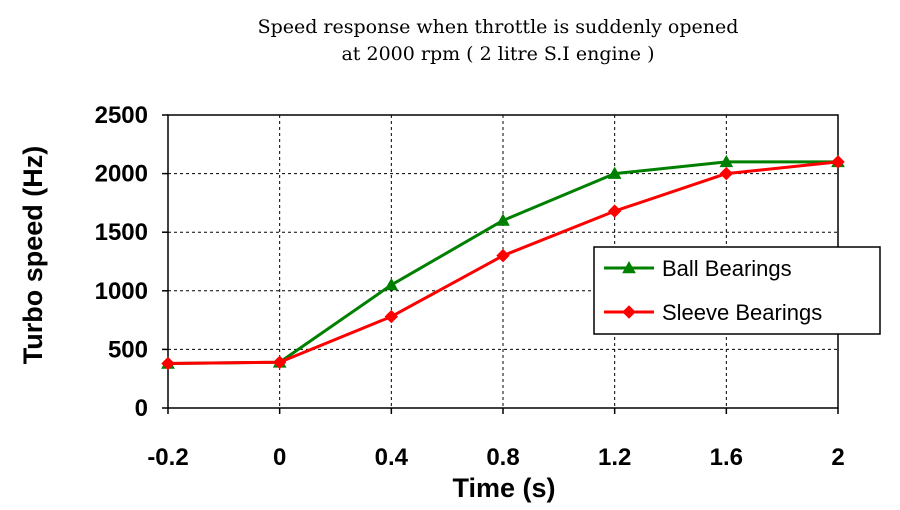 Image resolution: width=900 pixels, height=510 pixels. I want to click on x-tick-label: 2, so click(837, 457).